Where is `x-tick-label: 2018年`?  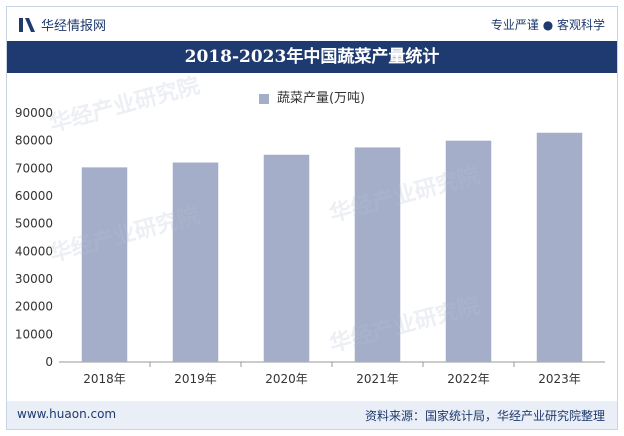 x-tick-label: 2018年 is located at coordinates (104, 379).